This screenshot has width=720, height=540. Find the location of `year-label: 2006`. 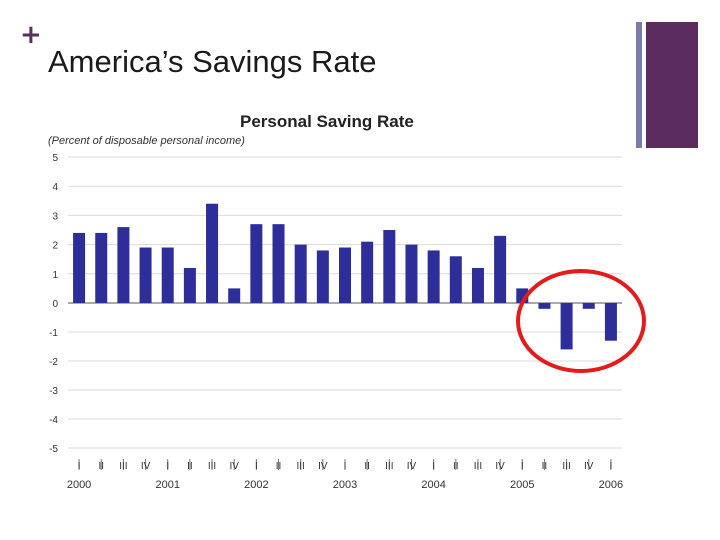

year-label: 2006 is located at coordinates (611, 485).